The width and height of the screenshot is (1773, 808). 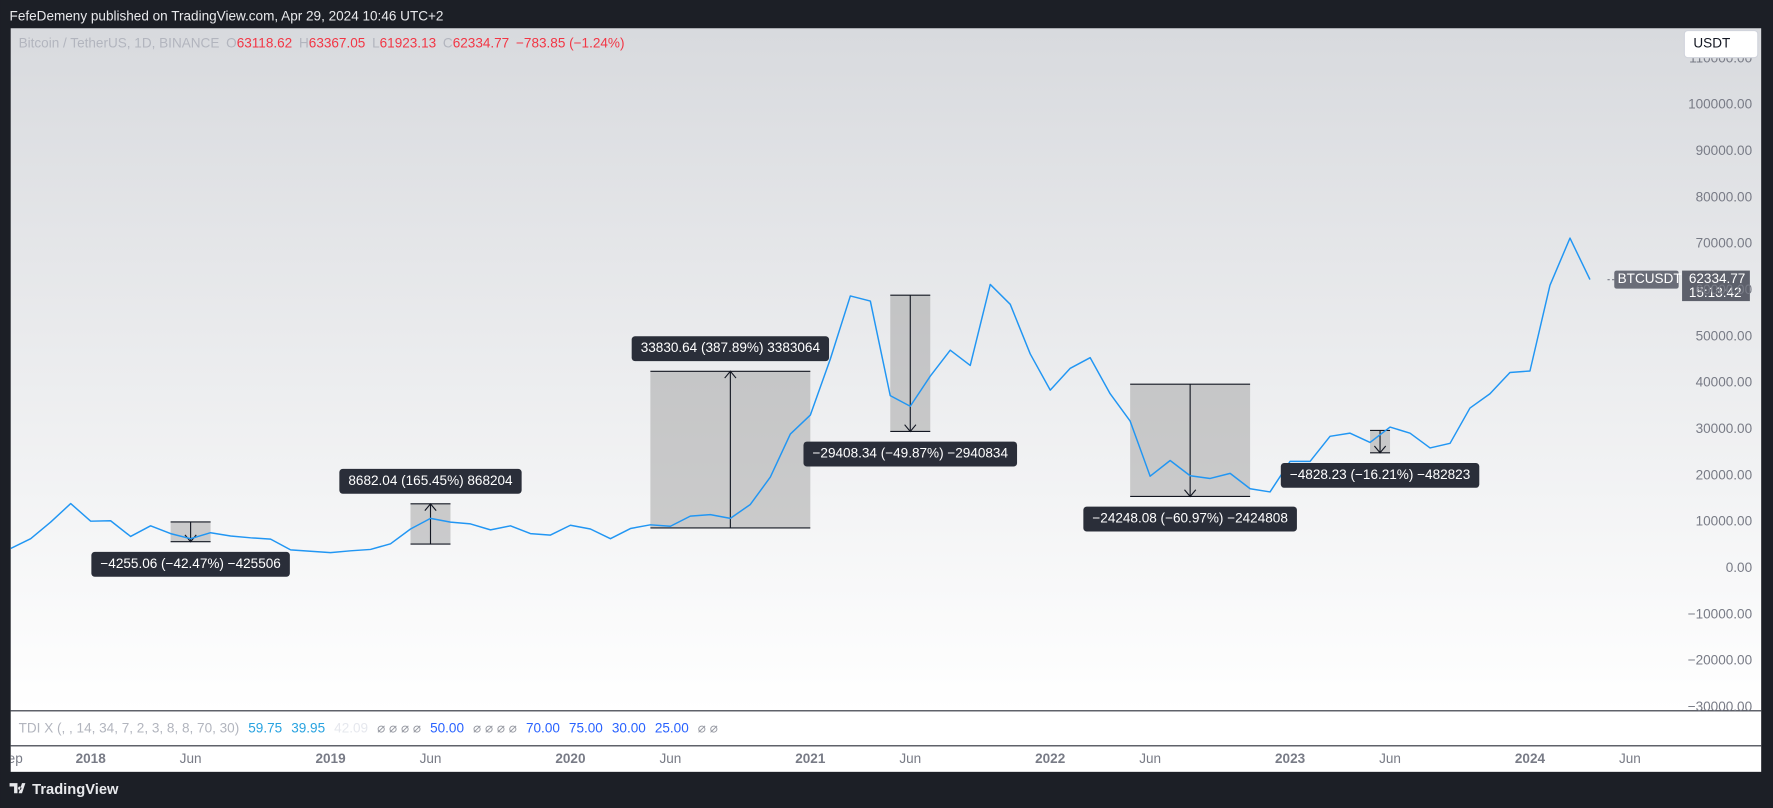 I want to click on legend-key: C, so click(x=448, y=43).